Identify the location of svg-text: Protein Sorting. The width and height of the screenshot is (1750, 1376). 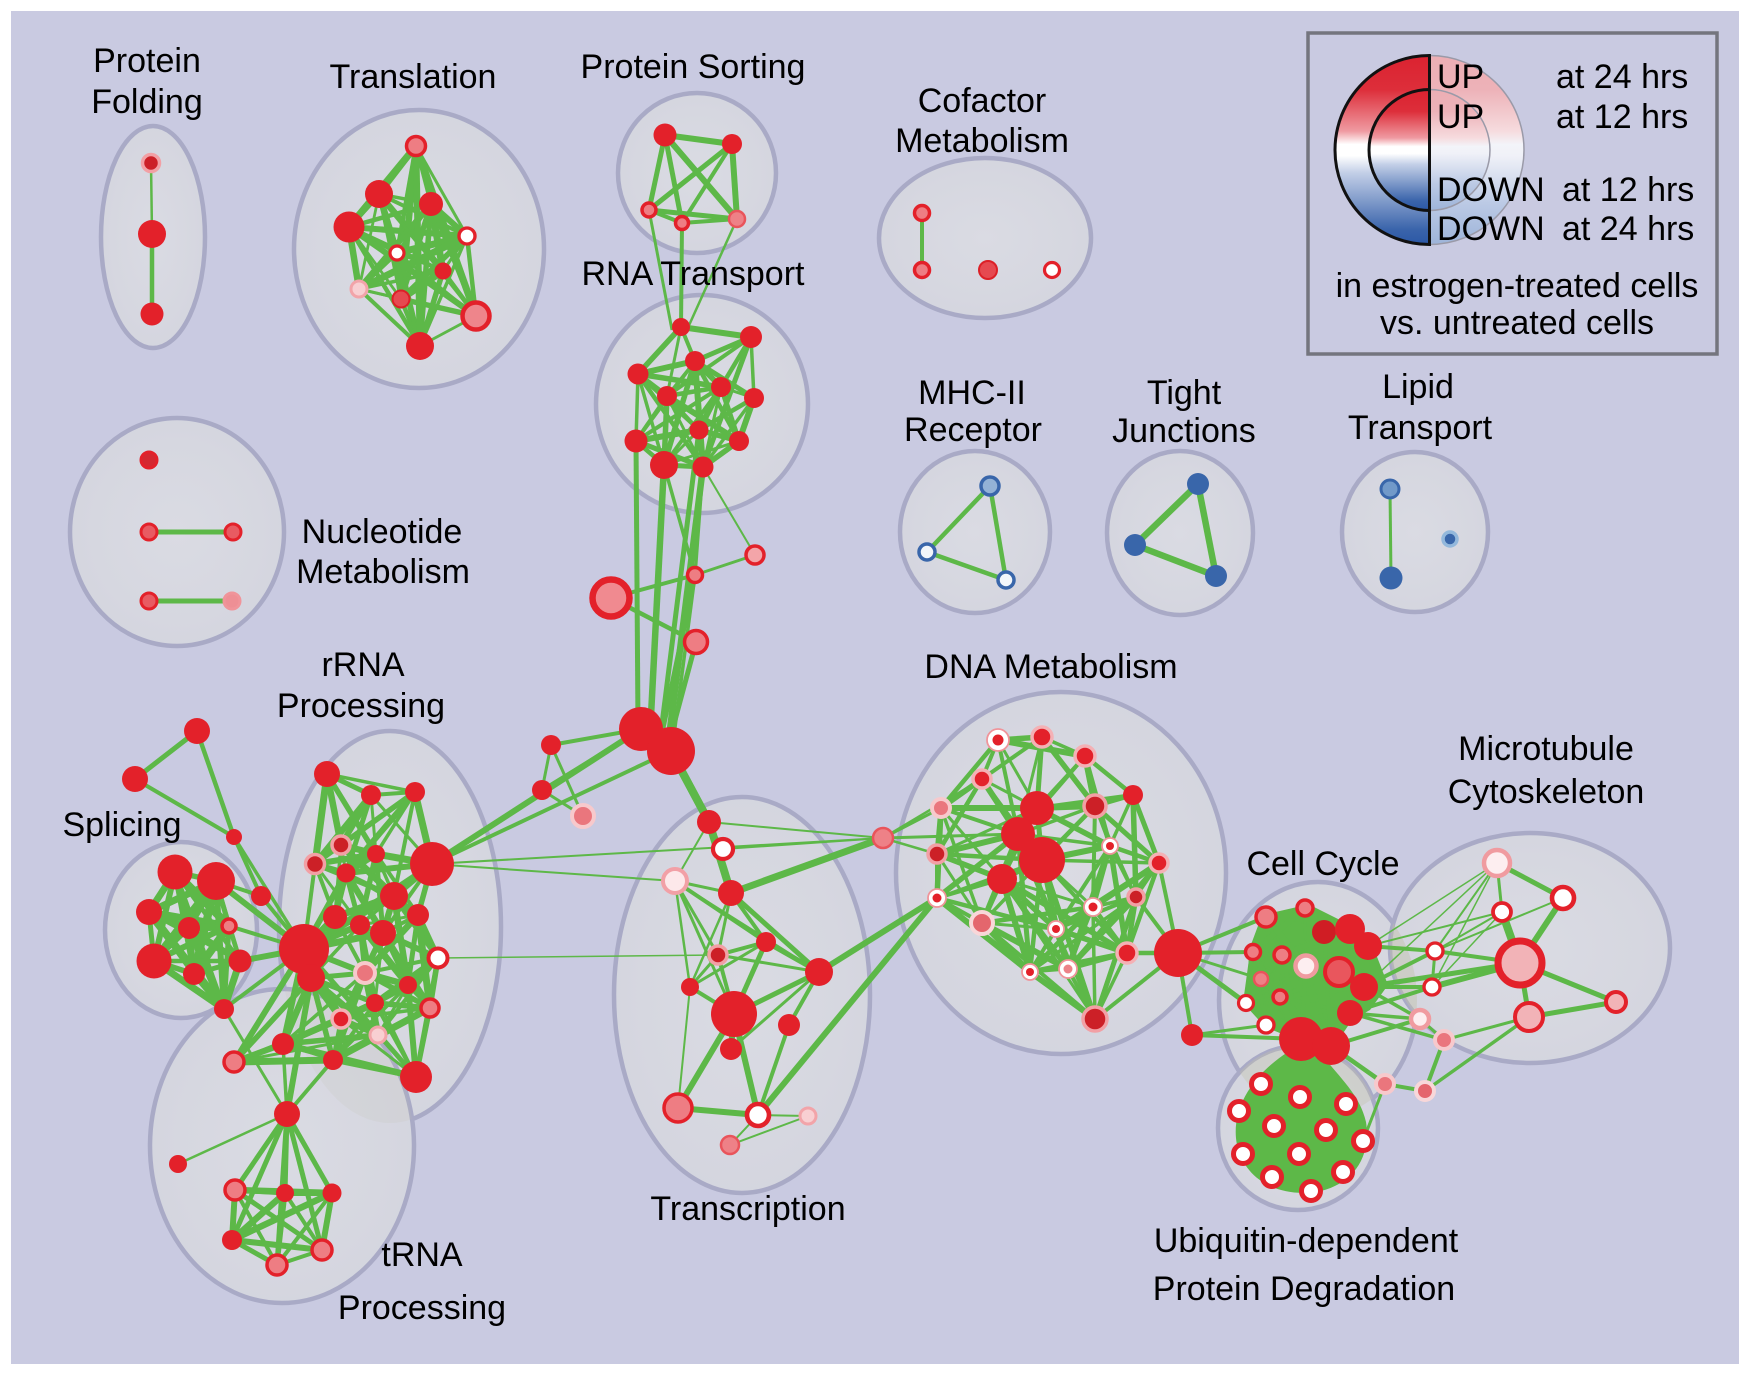
(693, 67).